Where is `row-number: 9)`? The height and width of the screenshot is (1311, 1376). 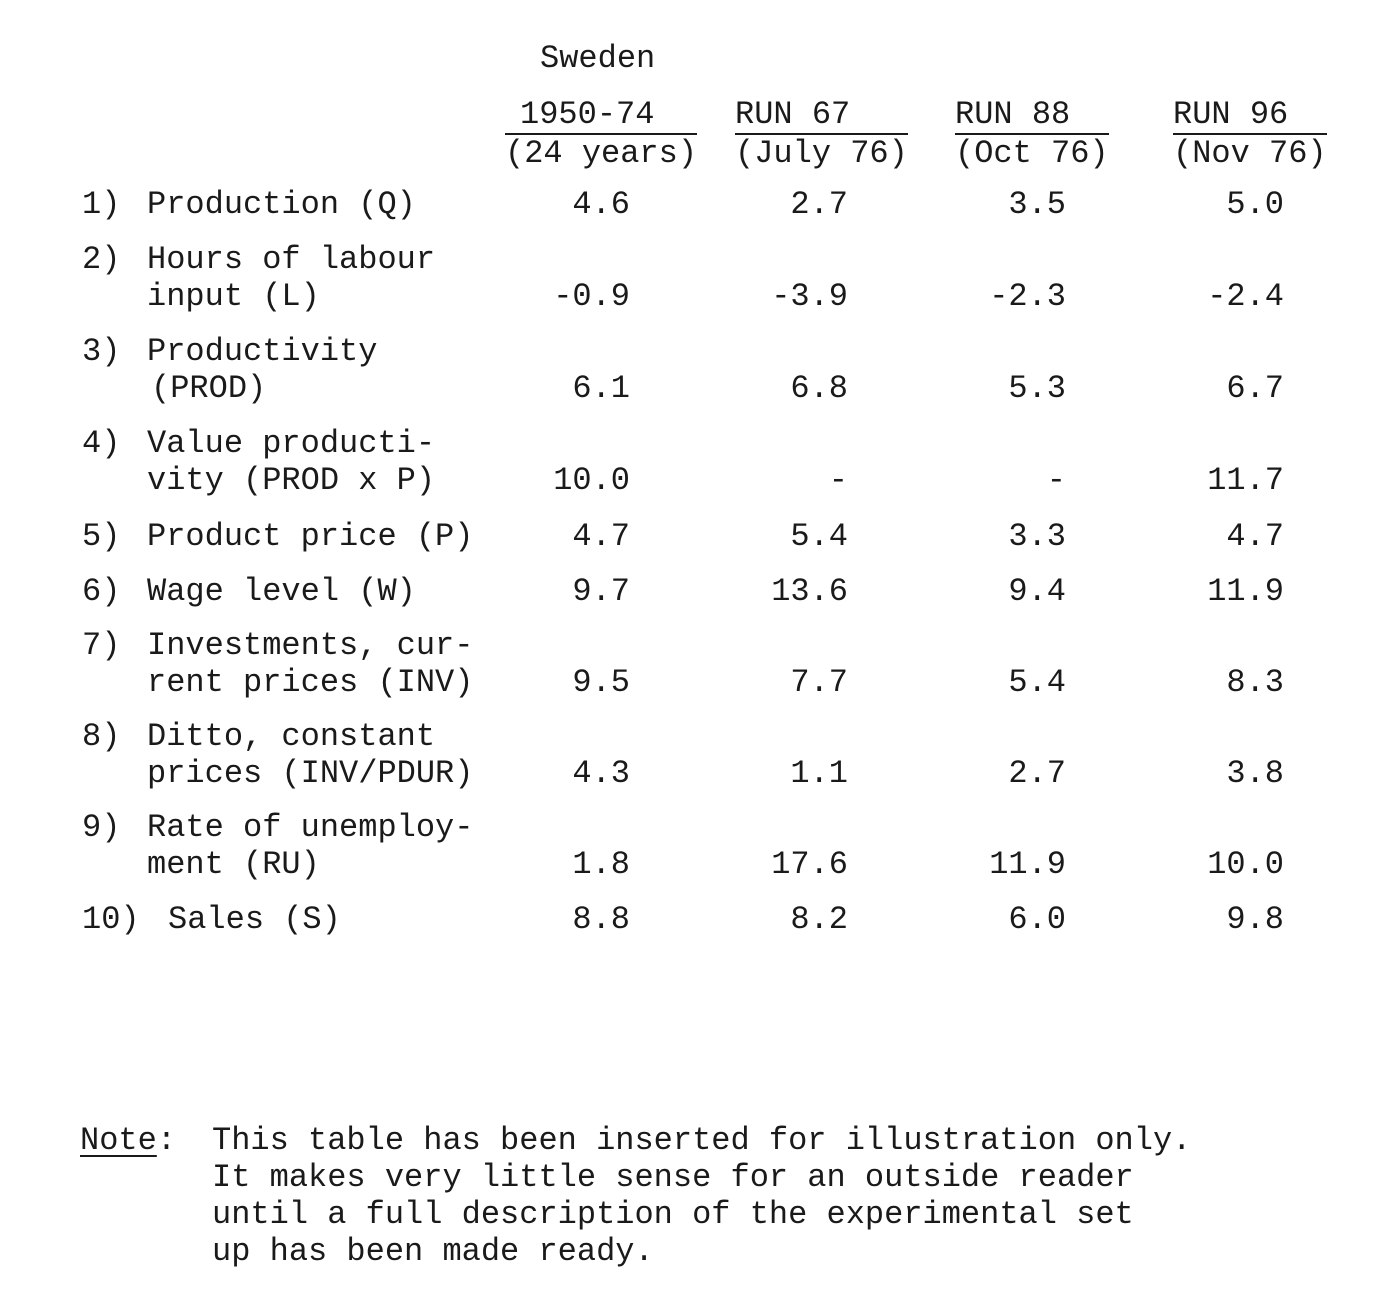 row-number: 9) is located at coordinates (101, 827).